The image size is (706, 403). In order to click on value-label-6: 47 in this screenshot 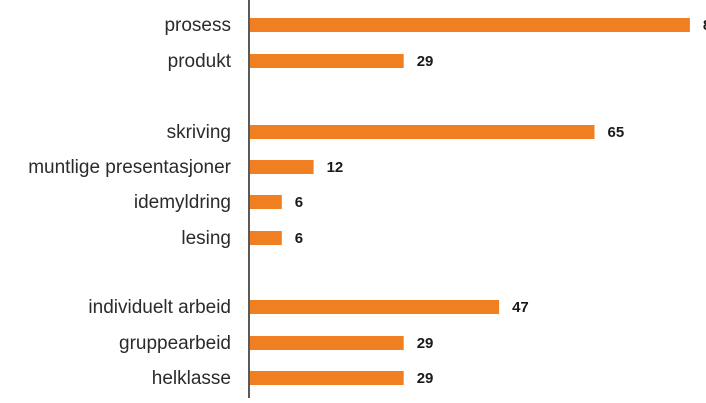, I will do `click(520, 307)`.